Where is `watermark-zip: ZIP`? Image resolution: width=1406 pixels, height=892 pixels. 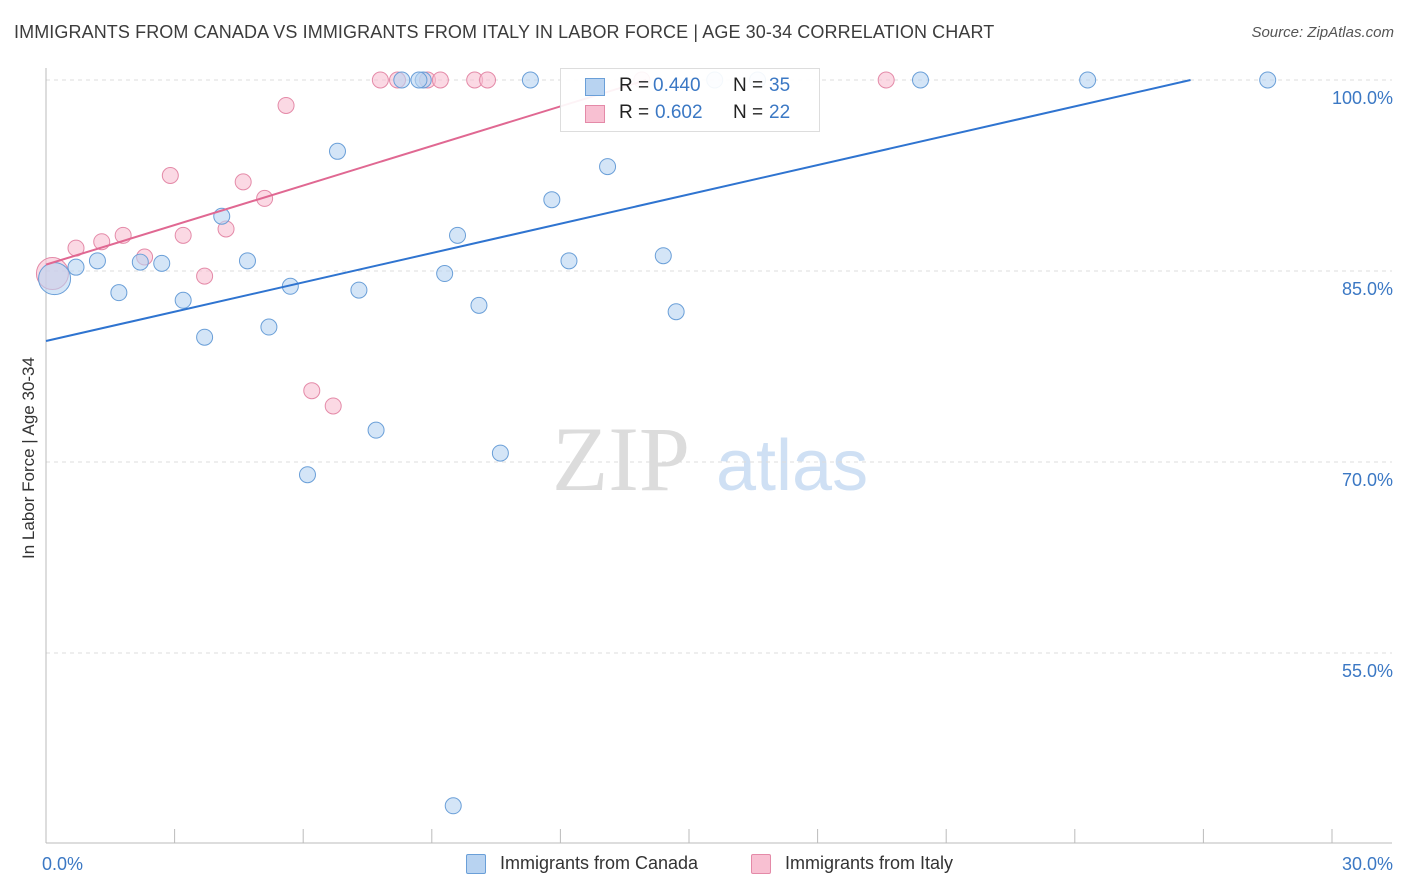 watermark-zip: ZIP is located at coordinates (621, 459).